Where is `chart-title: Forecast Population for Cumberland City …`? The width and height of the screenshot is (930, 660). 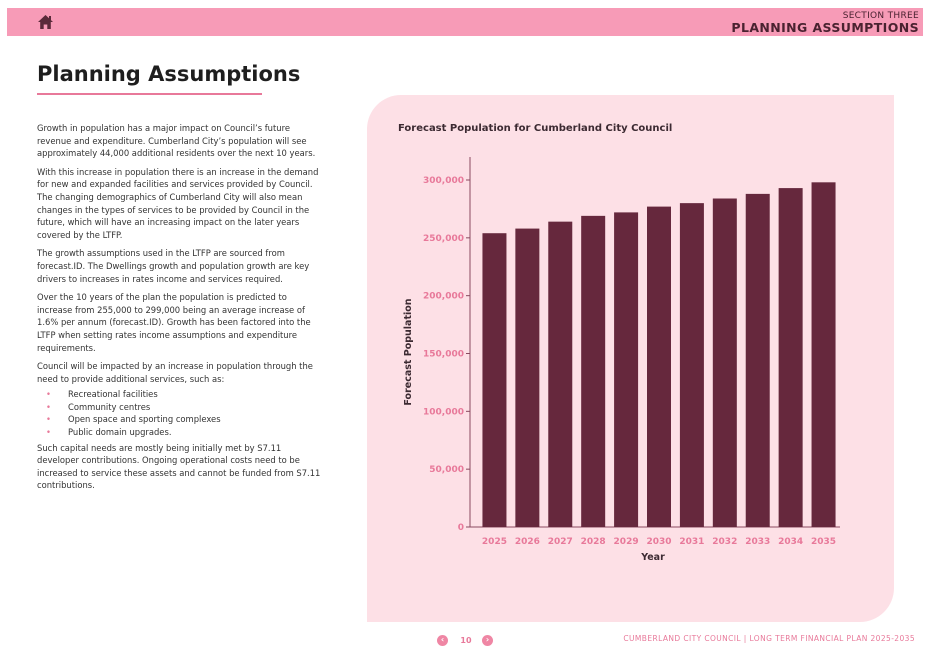
chart-title: Forecast Population for Cumberland City … is located at coordinates (535, 128).